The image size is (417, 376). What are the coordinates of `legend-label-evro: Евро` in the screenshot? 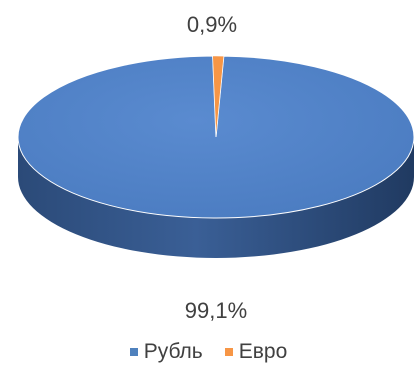 It's located at (263, 351).